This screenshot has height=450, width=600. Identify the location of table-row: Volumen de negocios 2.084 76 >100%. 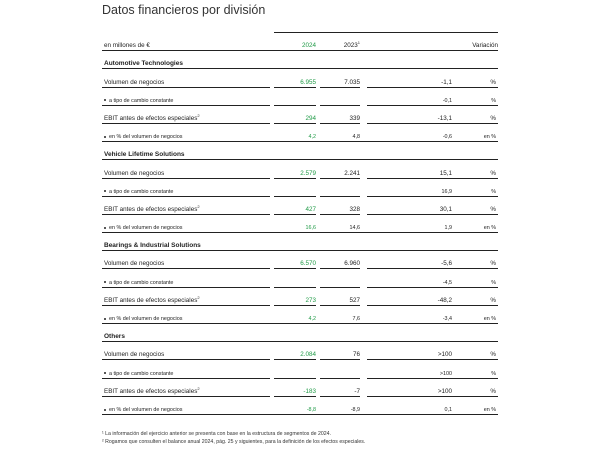
(300, 351).